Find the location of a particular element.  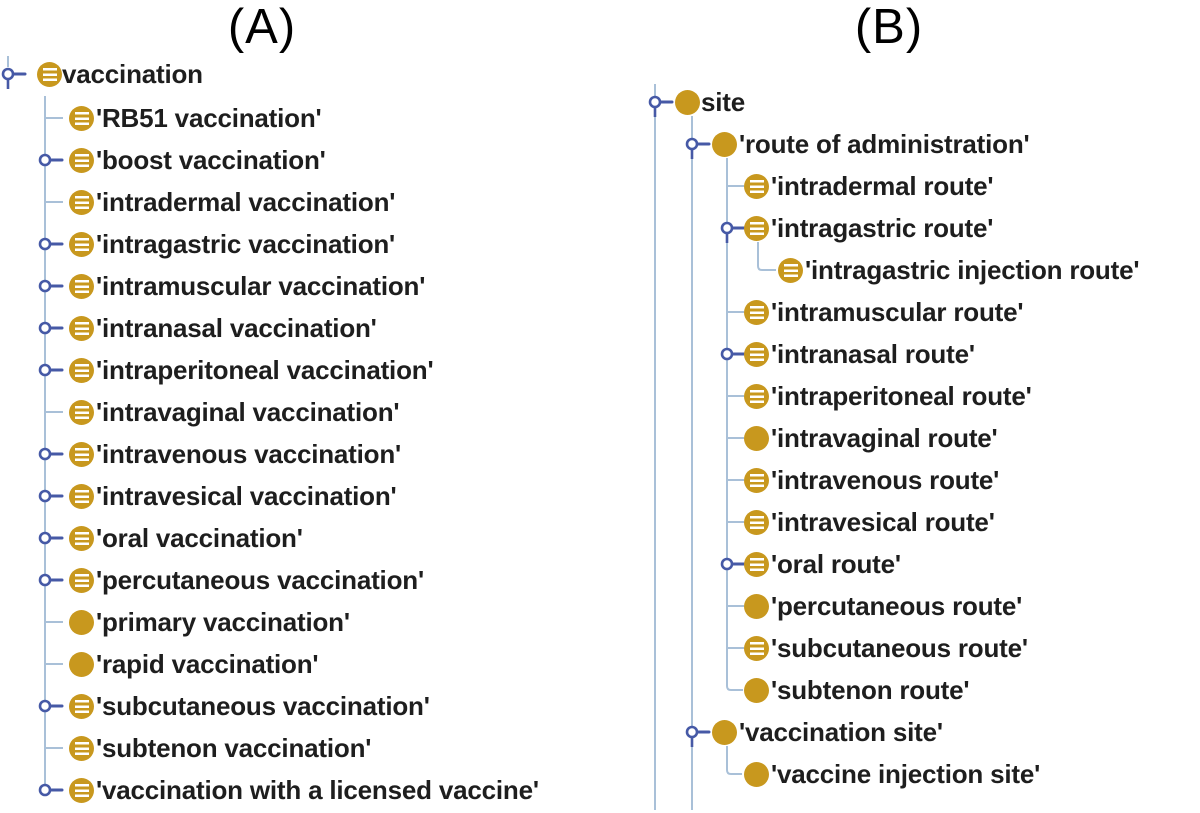

tree-node-label: 'intramuscular route' is located at coordinates (897, 312).